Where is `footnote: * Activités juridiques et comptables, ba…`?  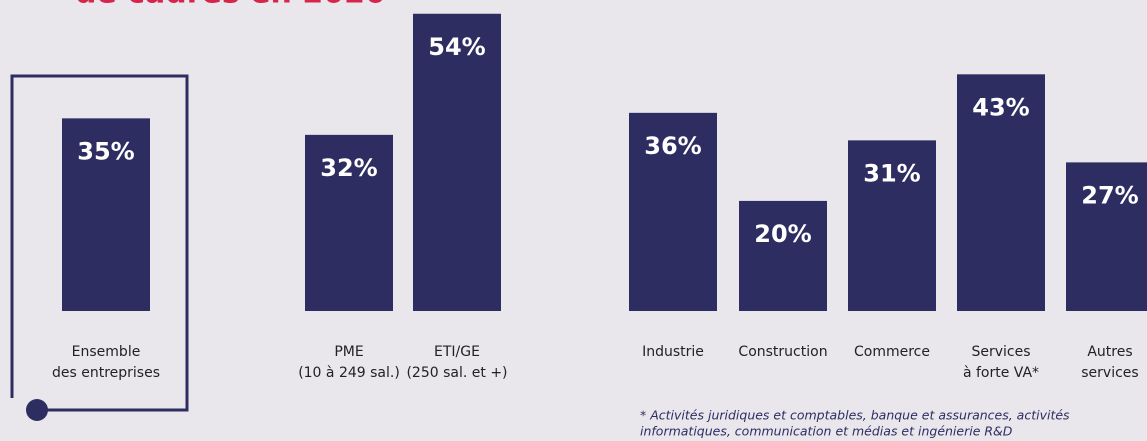
footnote: * Activités juridiques et comptables, ba… is located at coordinates (855, 415).